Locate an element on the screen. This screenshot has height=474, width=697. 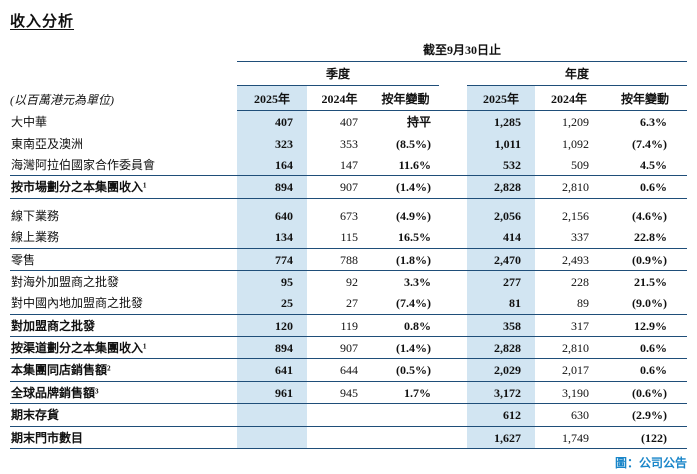
cell-year-change: (122) is located at coordinates (645, 438).